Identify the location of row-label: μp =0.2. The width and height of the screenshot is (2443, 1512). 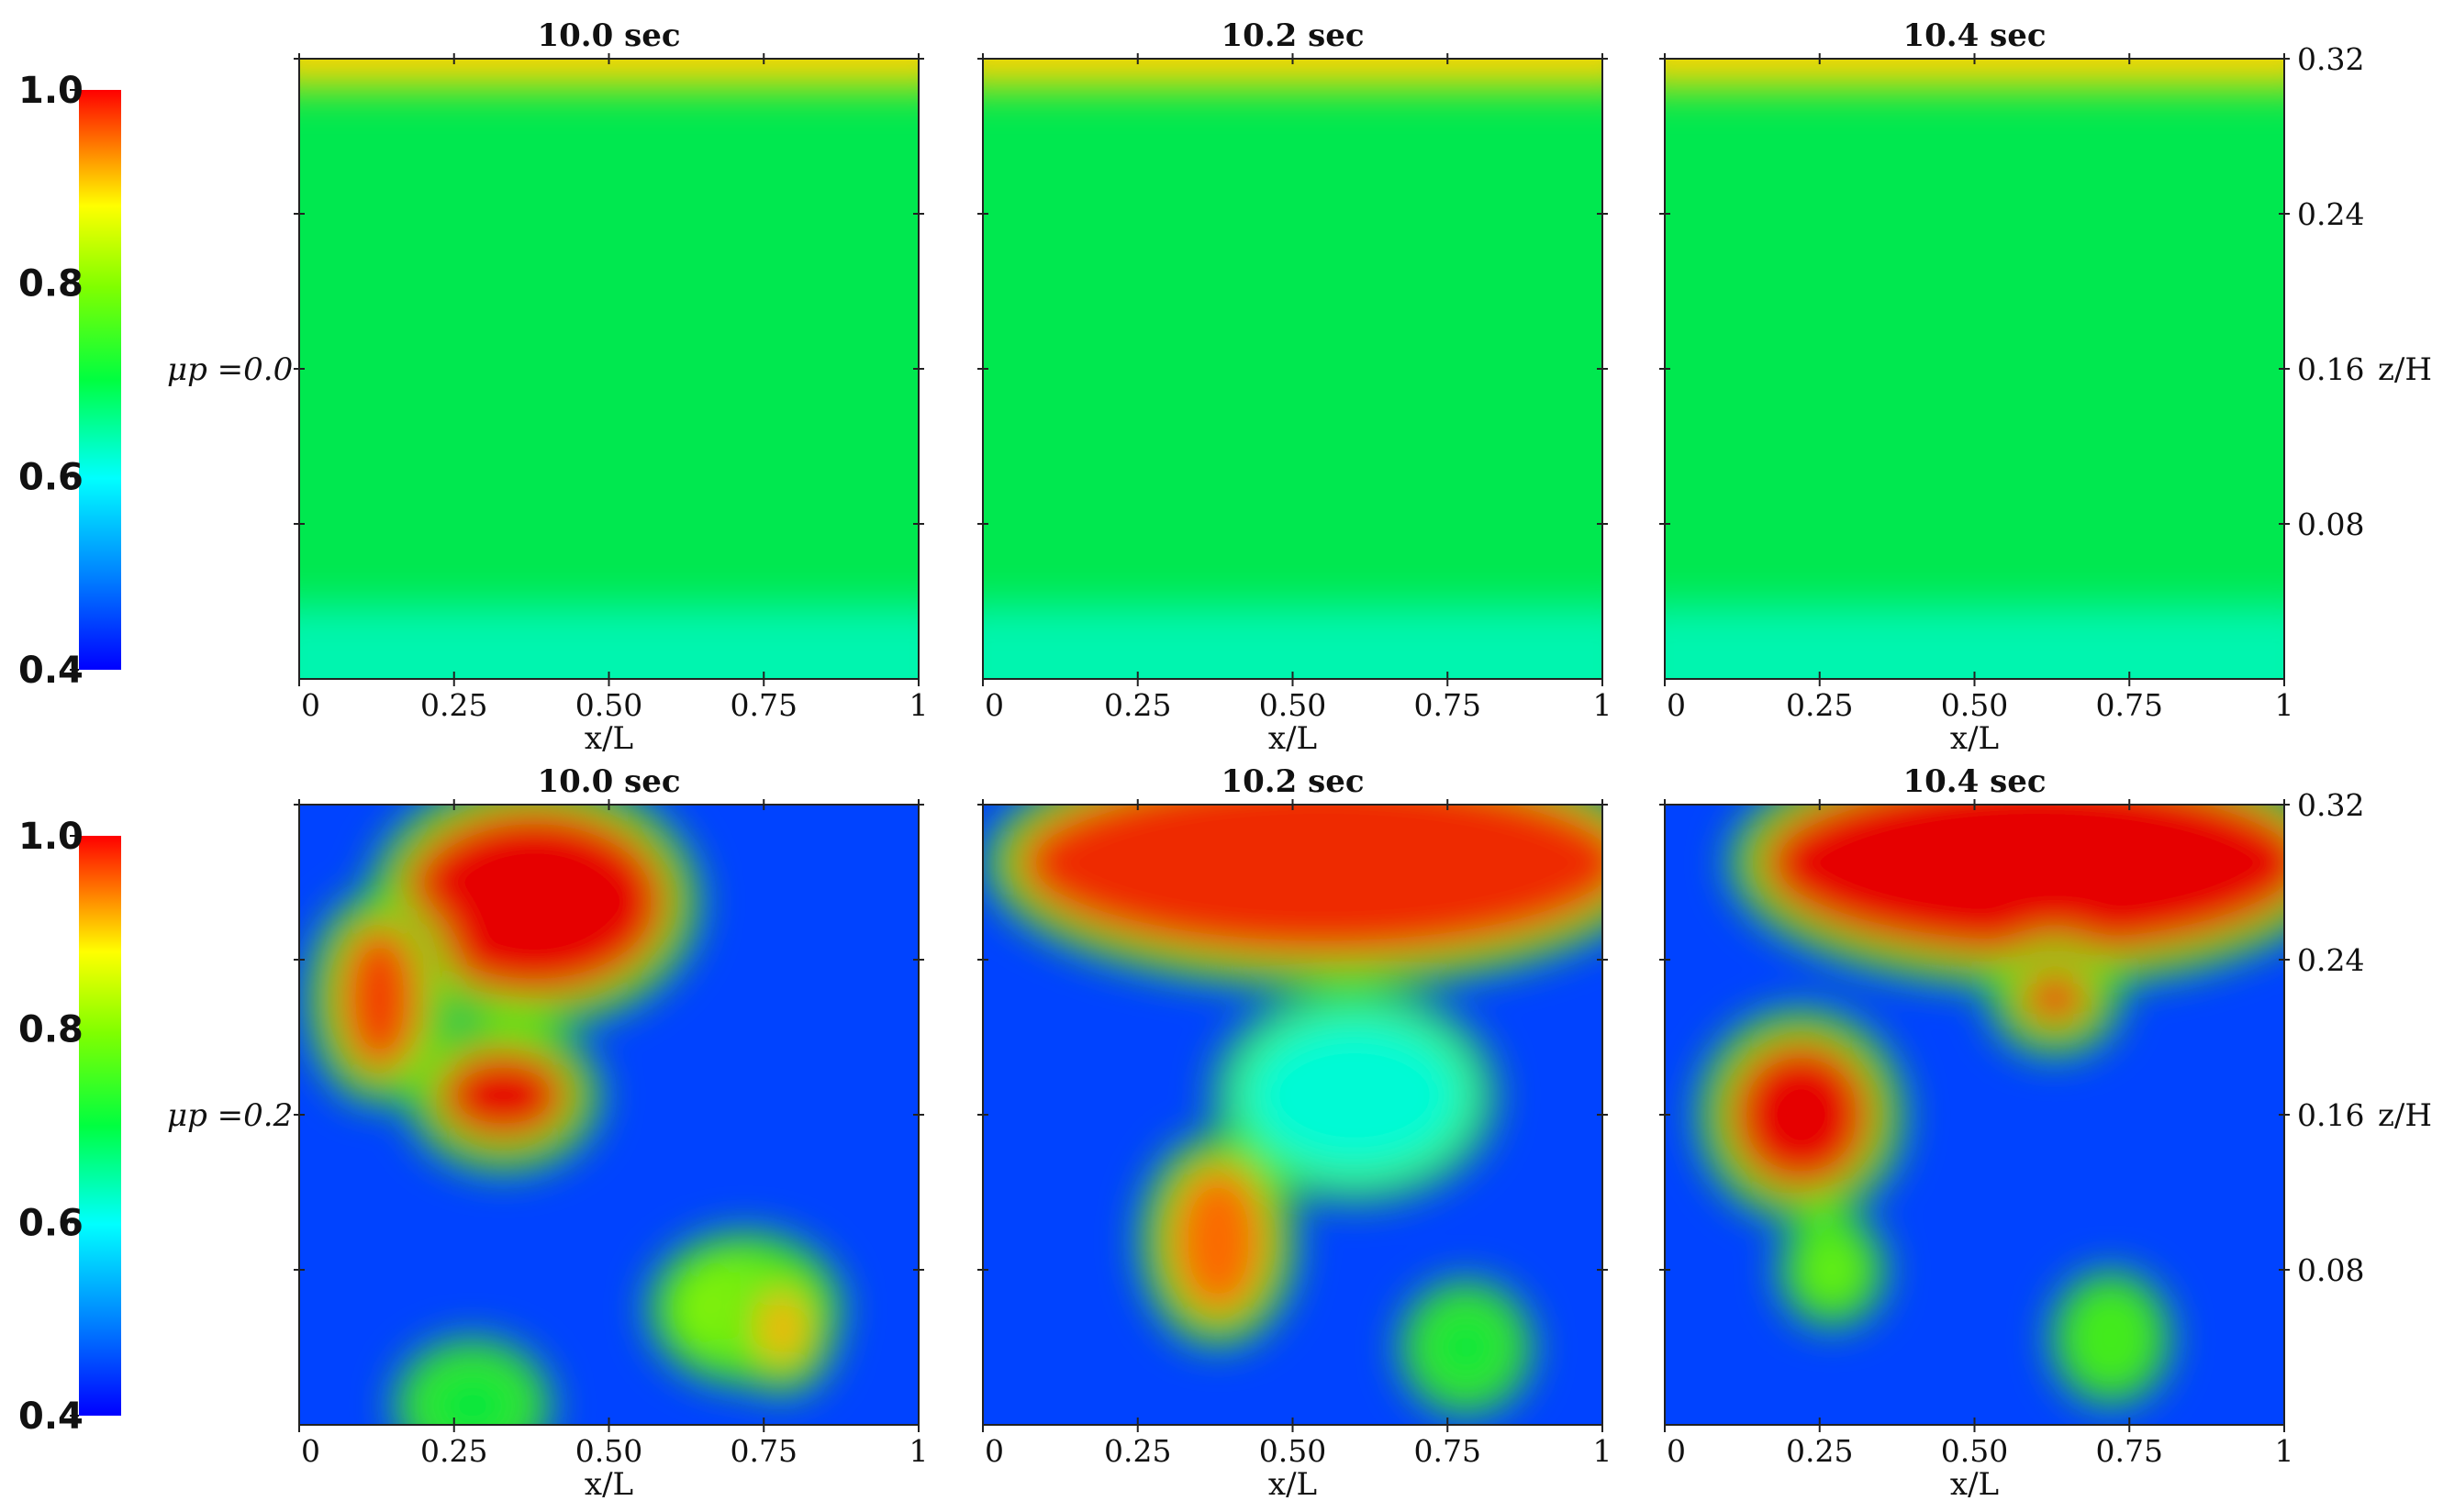
(230, 1116).